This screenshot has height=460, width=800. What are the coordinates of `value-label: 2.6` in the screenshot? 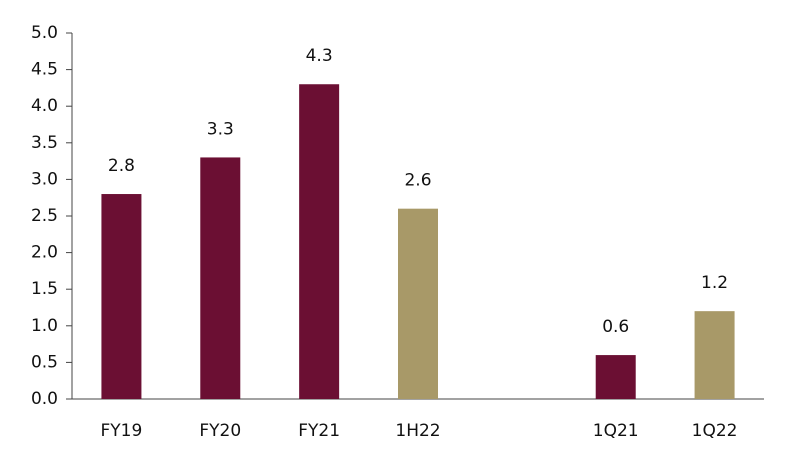 It's located at (417, 181).